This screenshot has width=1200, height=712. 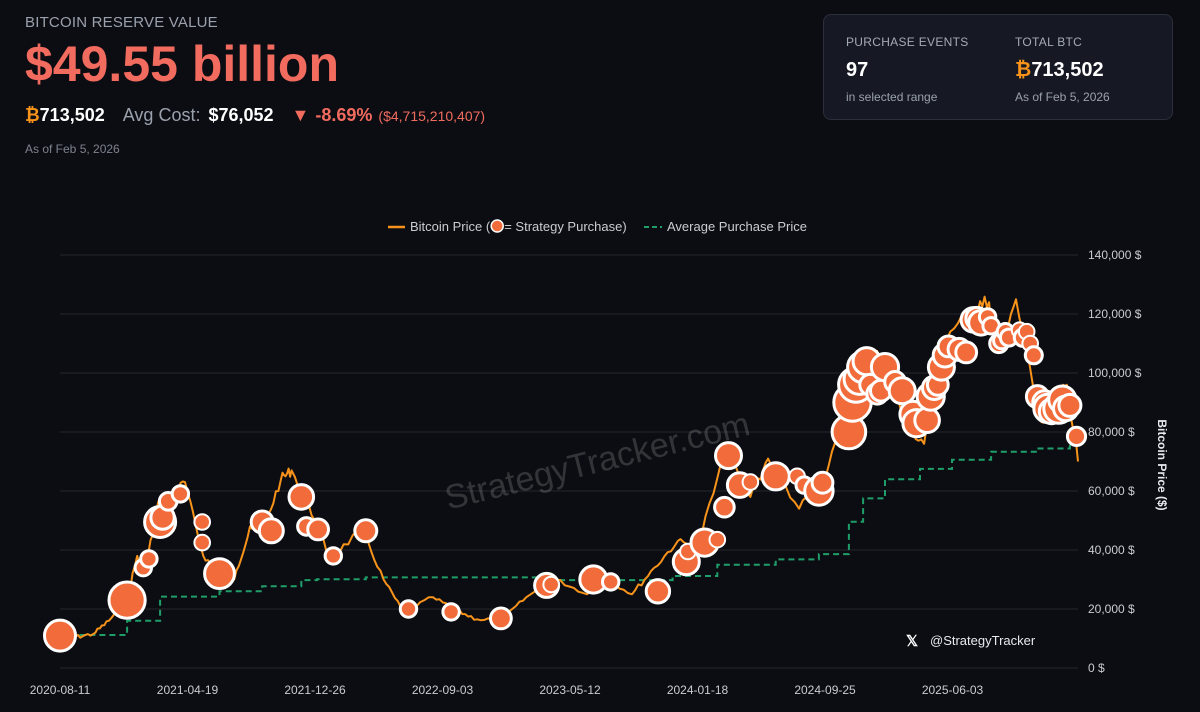 What do you see at coordinates (1115, 314) in the screenshot?
I see `y-tick-label: 120,000 $` at bounding box center [1115, 314].